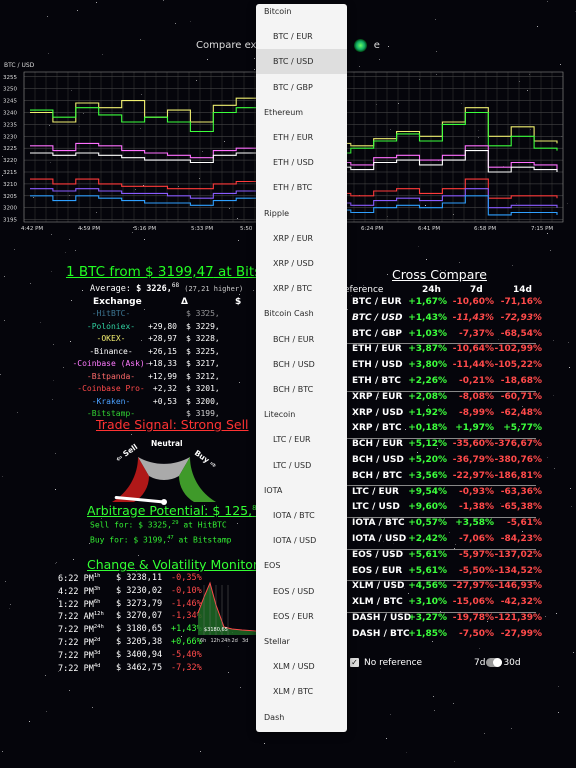  What do you see at coordinates (293, 238) in the screenshot?
I see `menu-option: XRP / EUR` at bounding box center [293, 238].